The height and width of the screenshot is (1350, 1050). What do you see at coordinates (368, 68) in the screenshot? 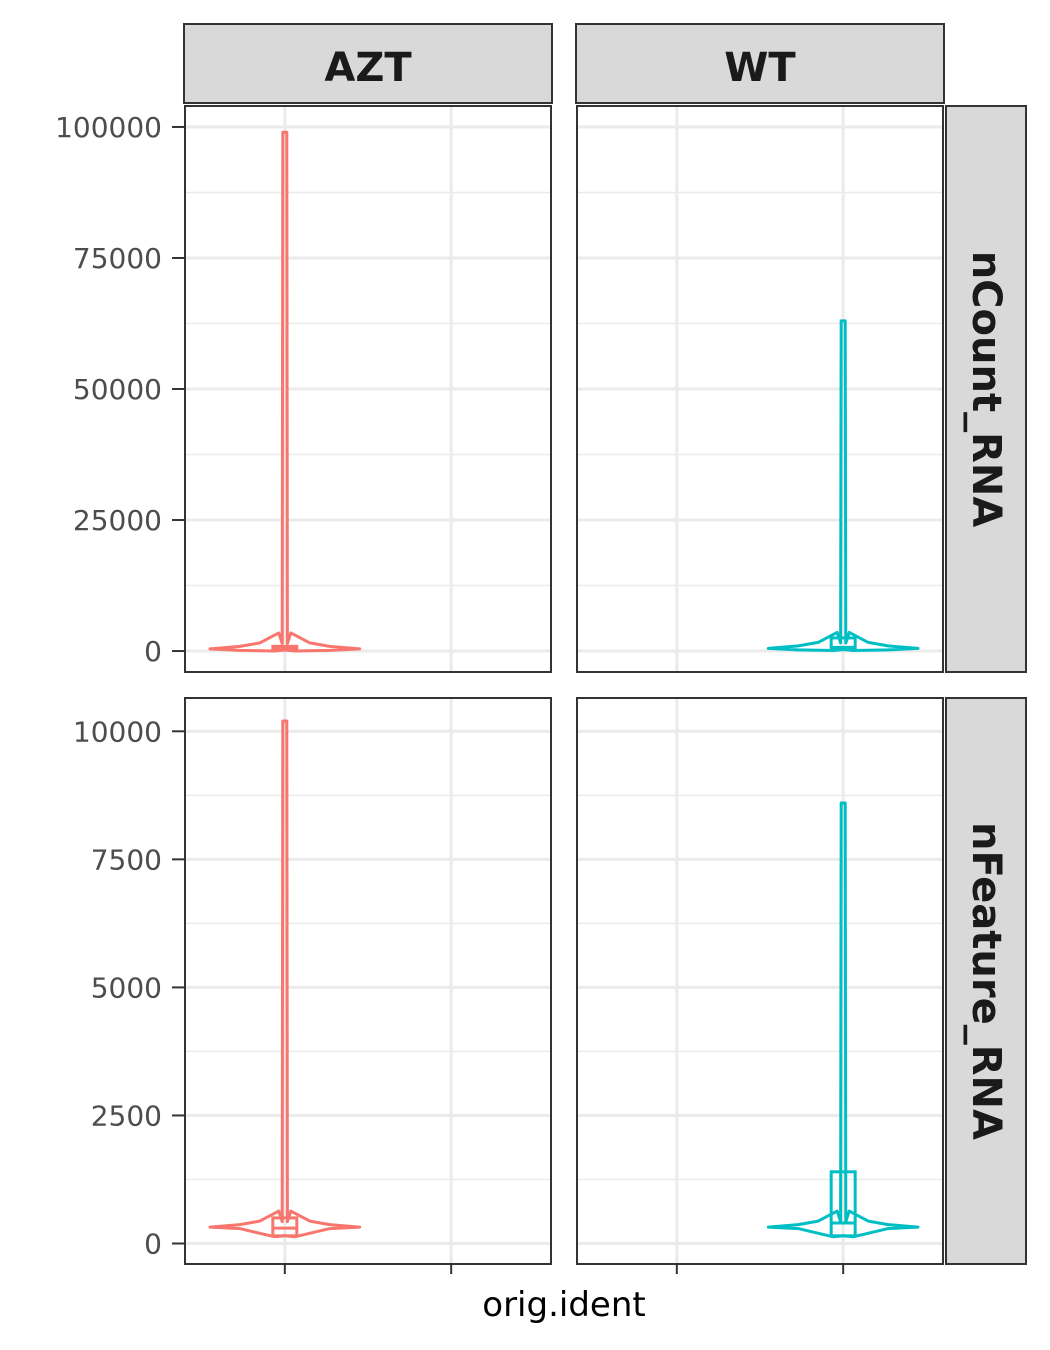
I see `strip-col-label: AZT` at bounding box center [368, 68].